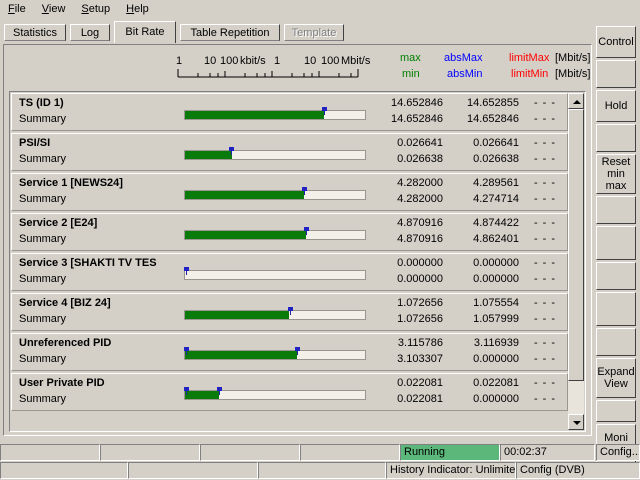 This screenshot has height=480, width=640. What do you see at coordinates (420, 343) in the screenshot?
I see `cell-max: 3.115786` at bounding box center [420, 343].